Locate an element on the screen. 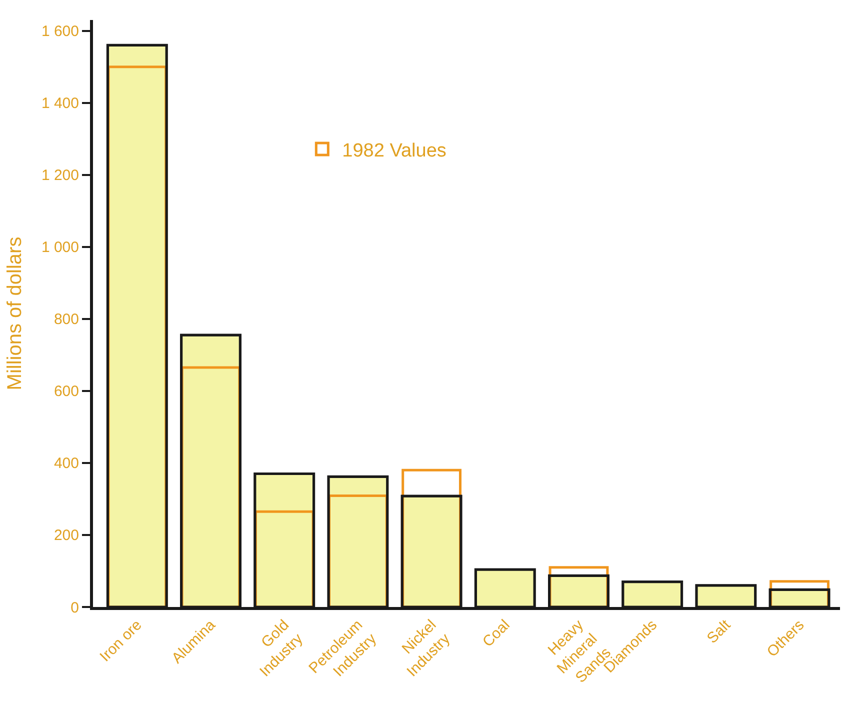 This screenshot has height=717, width=855. y-tick-label: 200 is located at coordinates (66, 535).